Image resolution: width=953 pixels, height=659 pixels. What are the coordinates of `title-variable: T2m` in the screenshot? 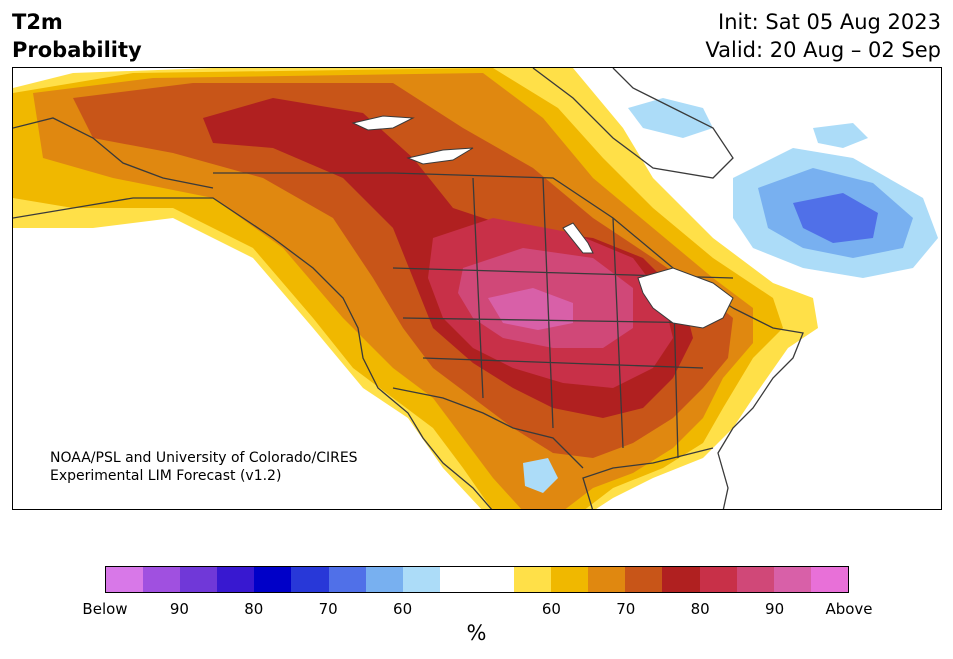 It's located at (37, 22).